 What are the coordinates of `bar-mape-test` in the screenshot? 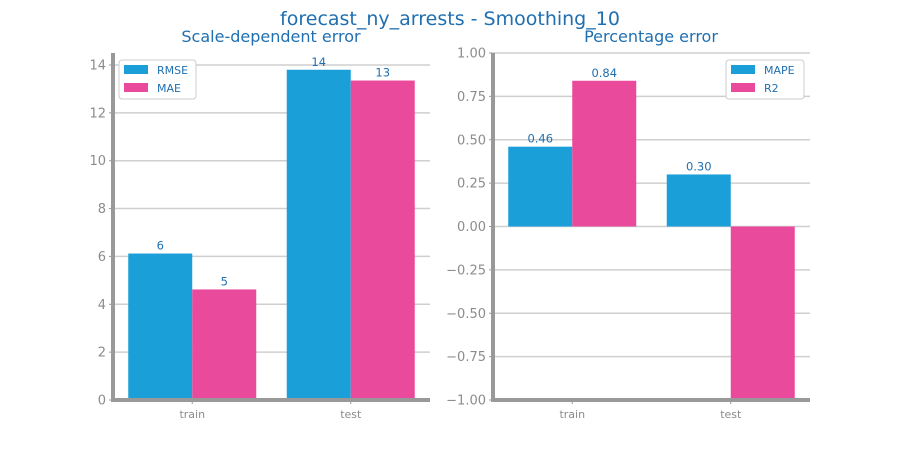 It's located at (698, 200).